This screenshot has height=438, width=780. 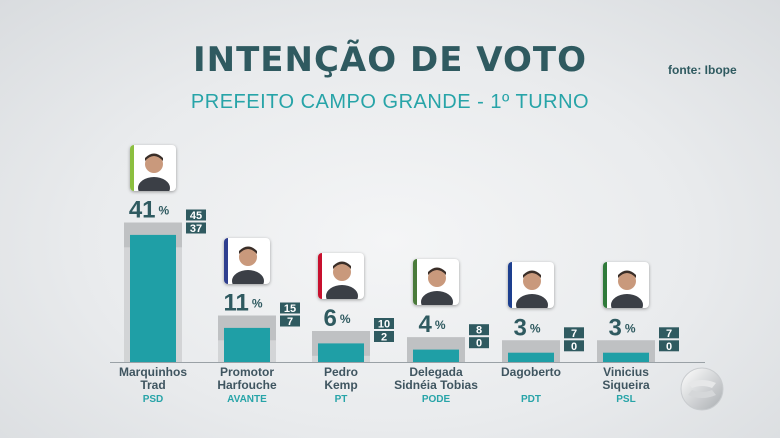 What do you see at coordinates (340, 385) in the screenshot?
I see `candidate-name: Kemp` at bounding box center [340, 385].